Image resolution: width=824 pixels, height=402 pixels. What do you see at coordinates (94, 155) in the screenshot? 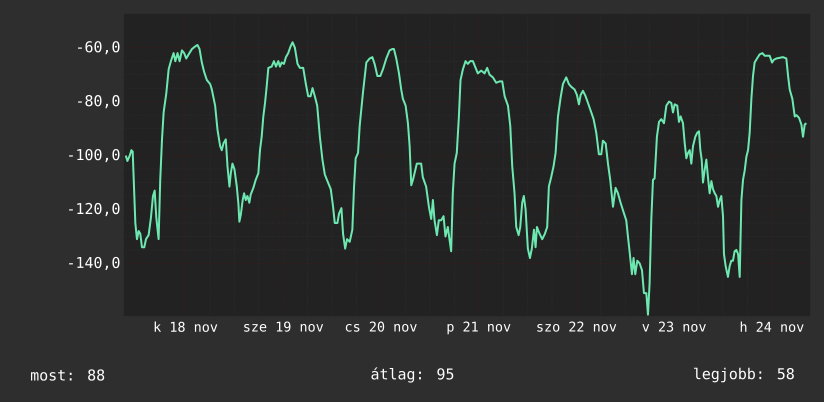
I see `y-tick-label: -100,0` at bounding box center [94, 155].